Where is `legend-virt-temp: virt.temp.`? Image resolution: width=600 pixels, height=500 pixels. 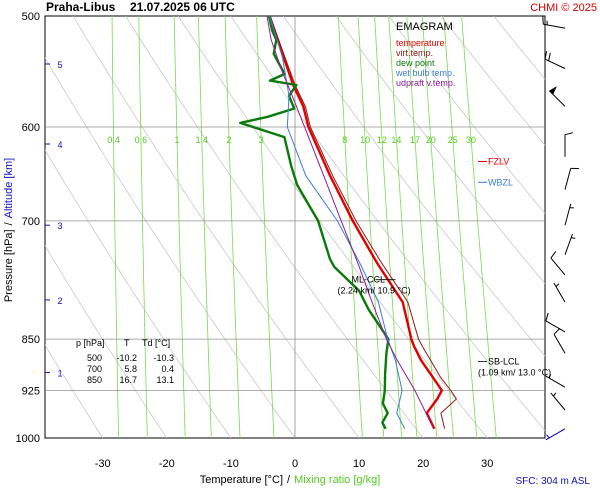
legend-virt-temp: virt.temp. is located at coordinates (414, 53).